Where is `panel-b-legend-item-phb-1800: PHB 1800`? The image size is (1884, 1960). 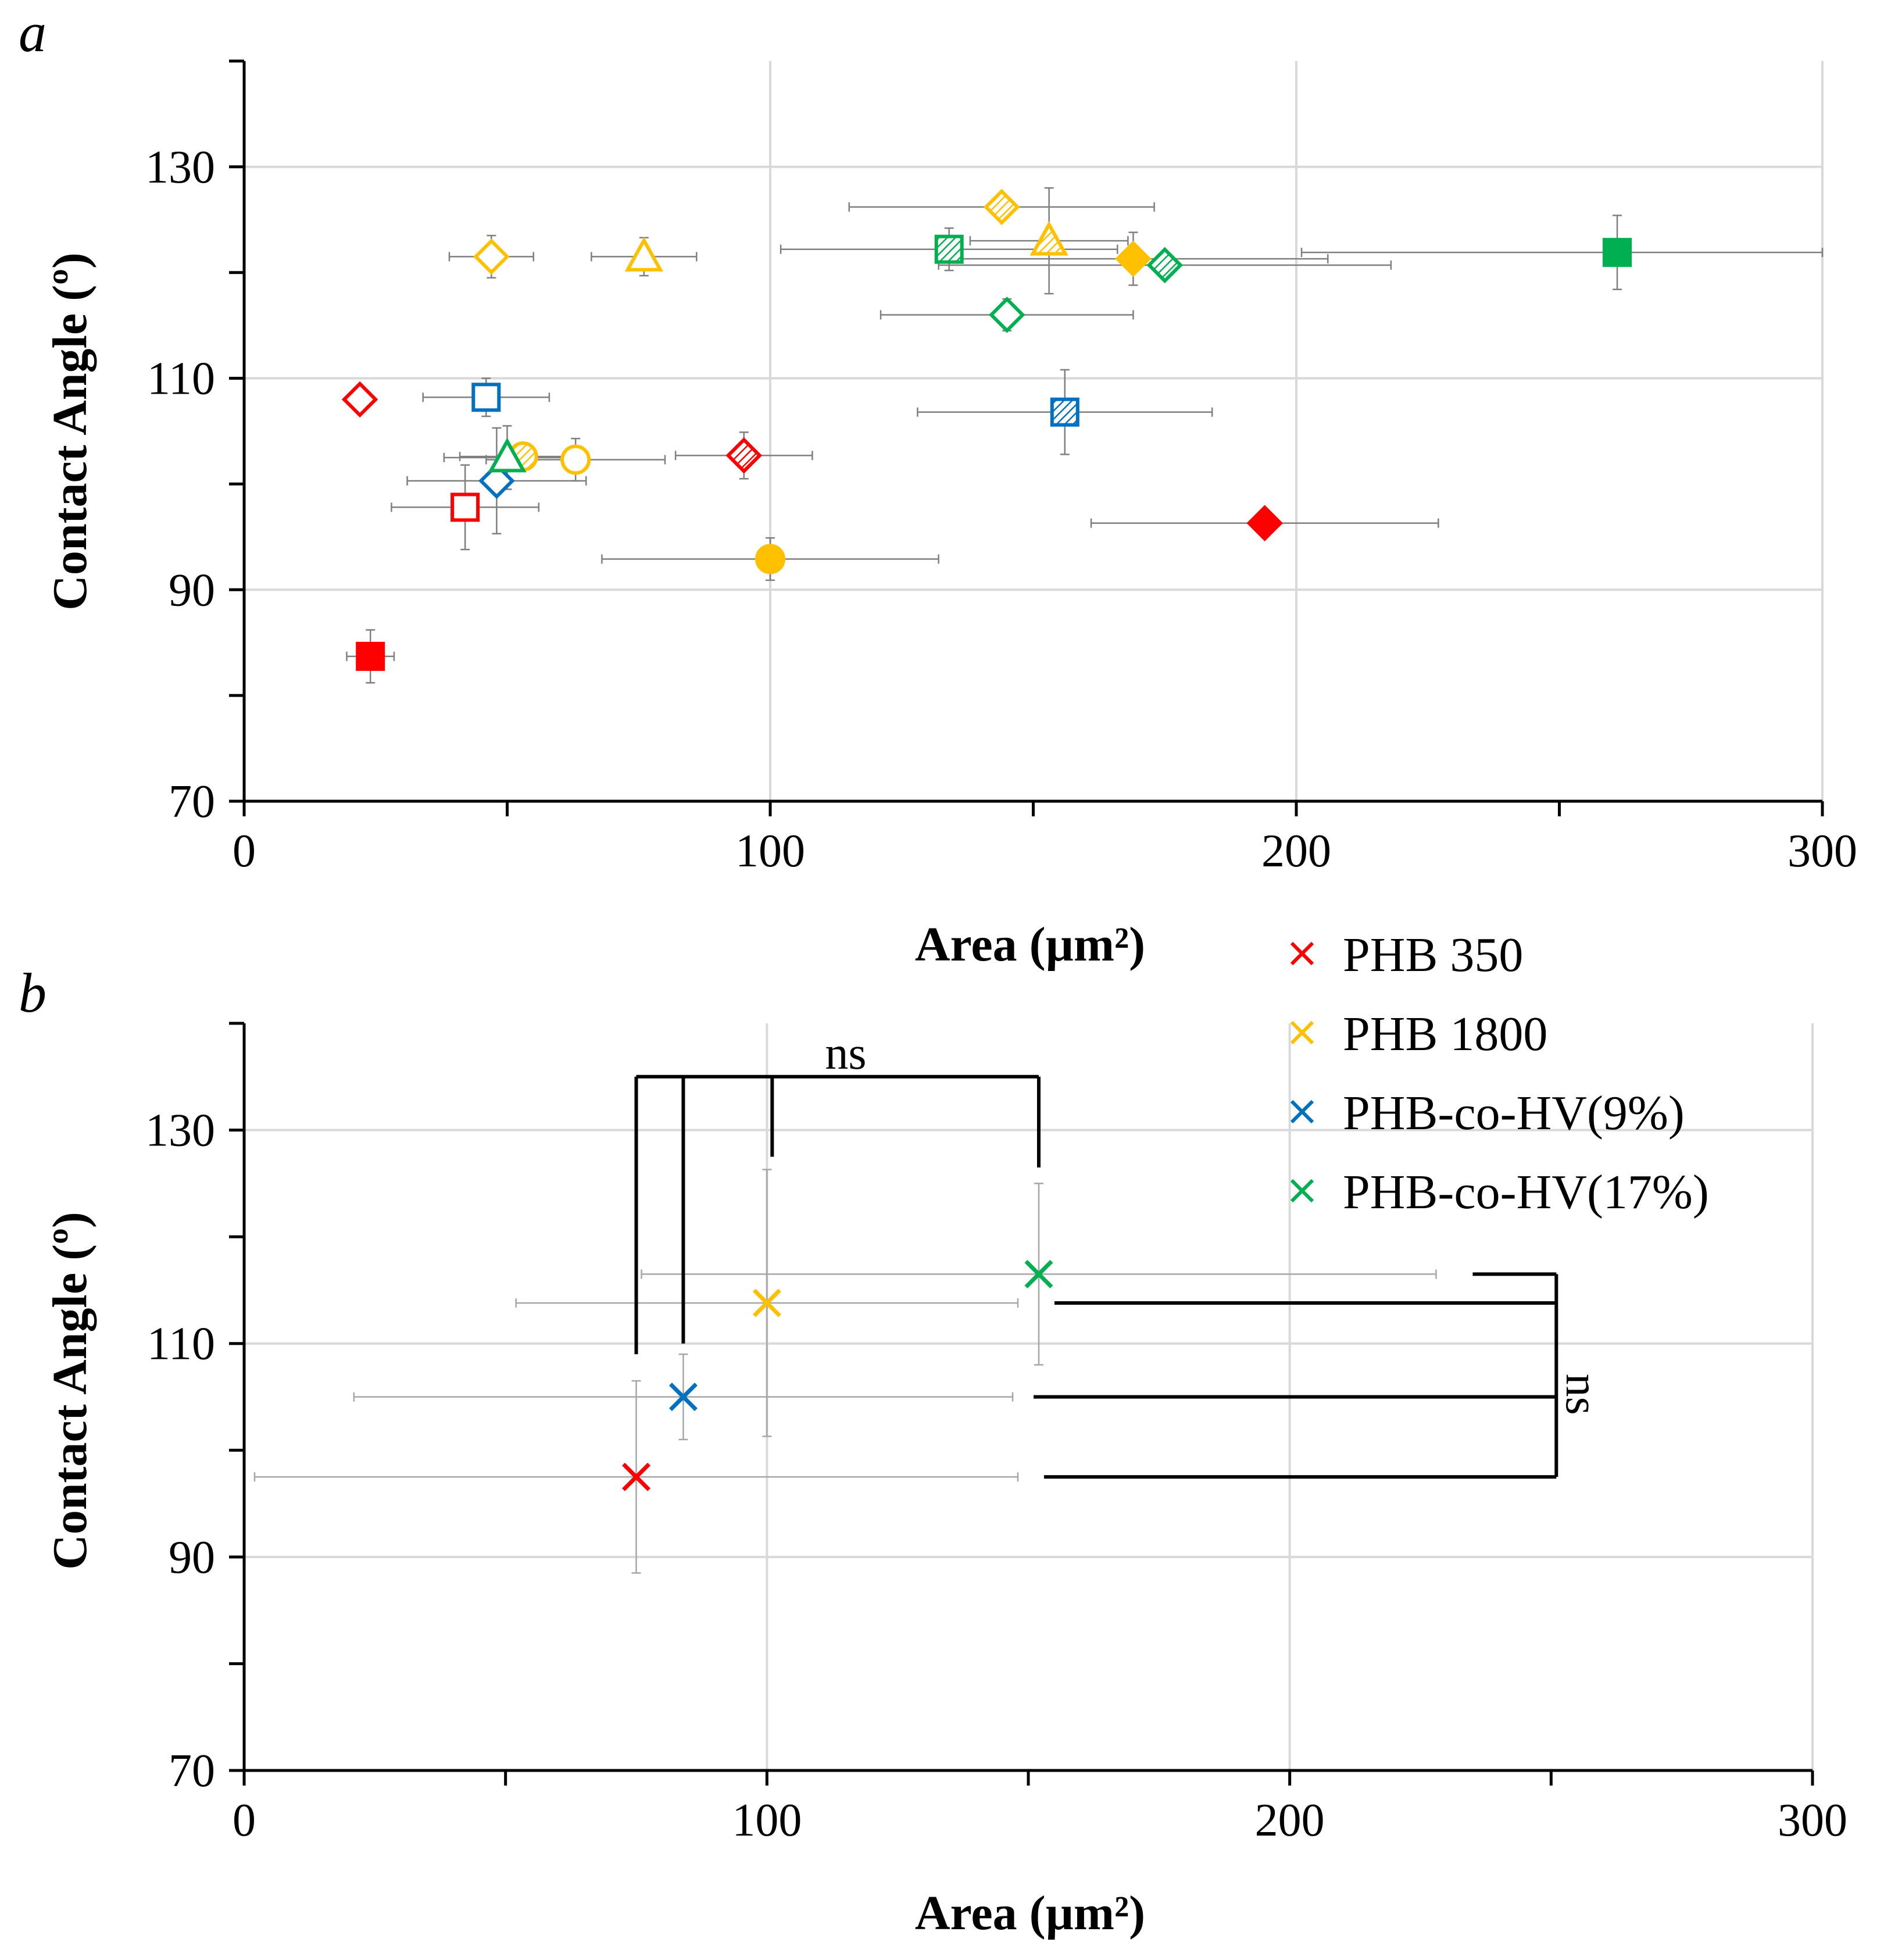 panel-b-legend-item-phb-1800: PHB 1800 is located at coordinates (1418, 1034).